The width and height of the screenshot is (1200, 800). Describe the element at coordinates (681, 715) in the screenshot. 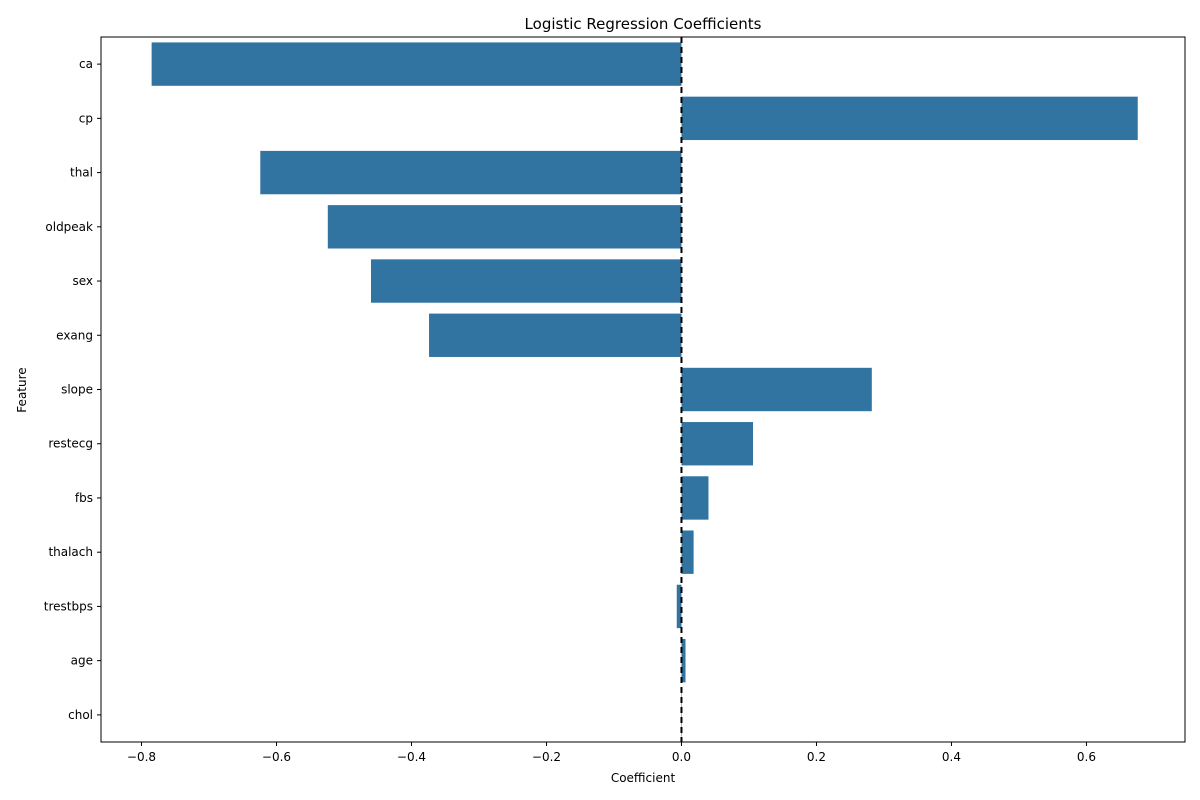

I see `bar-chol` at that location.